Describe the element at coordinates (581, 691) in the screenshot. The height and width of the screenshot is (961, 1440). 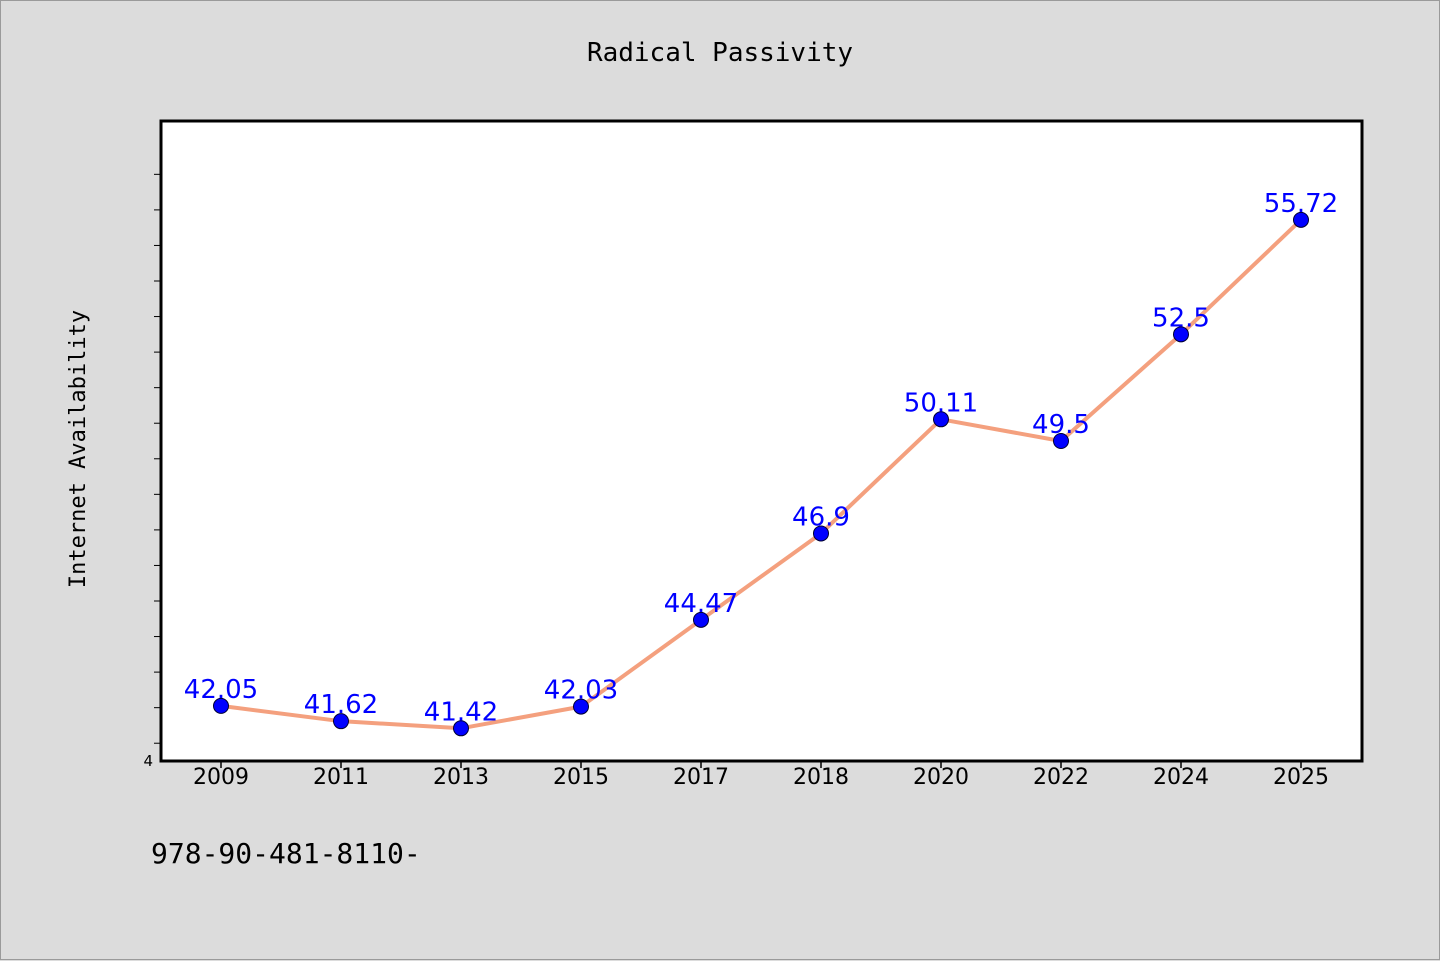
I see `data-label: 42.03` at that location.